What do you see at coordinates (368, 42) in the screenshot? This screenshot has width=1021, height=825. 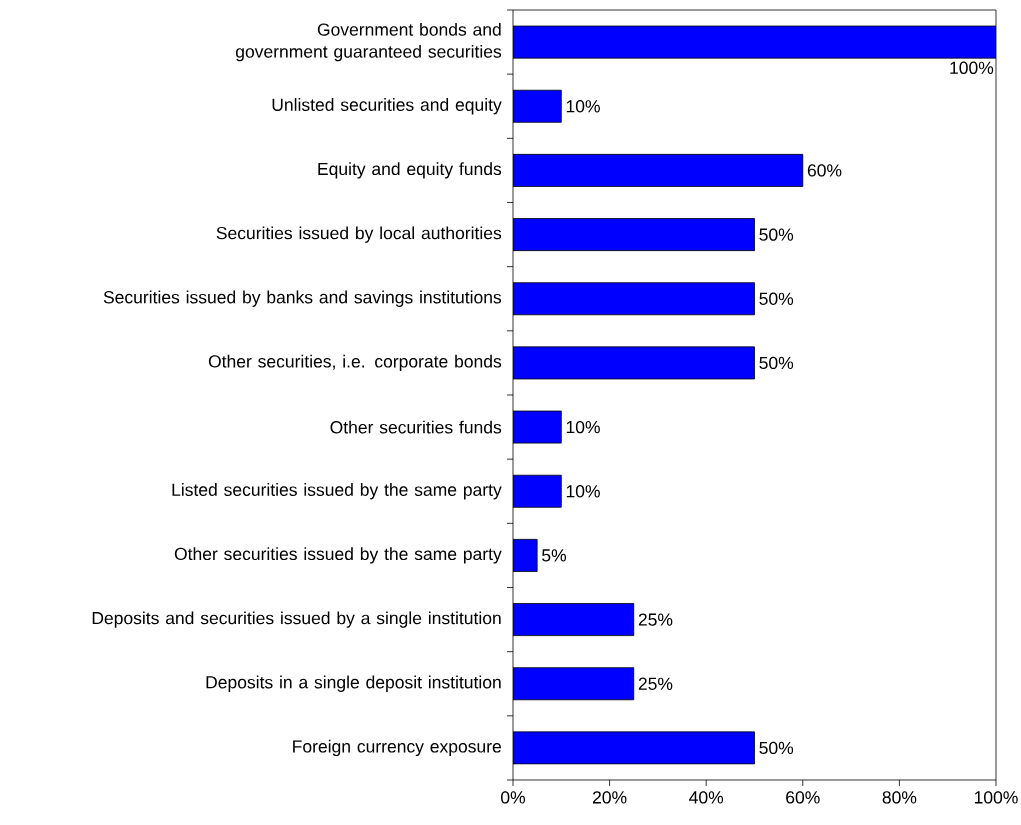 I see `y-tick-label: Government bonds and government guaranteed securities` at bounding box center [368, 42].